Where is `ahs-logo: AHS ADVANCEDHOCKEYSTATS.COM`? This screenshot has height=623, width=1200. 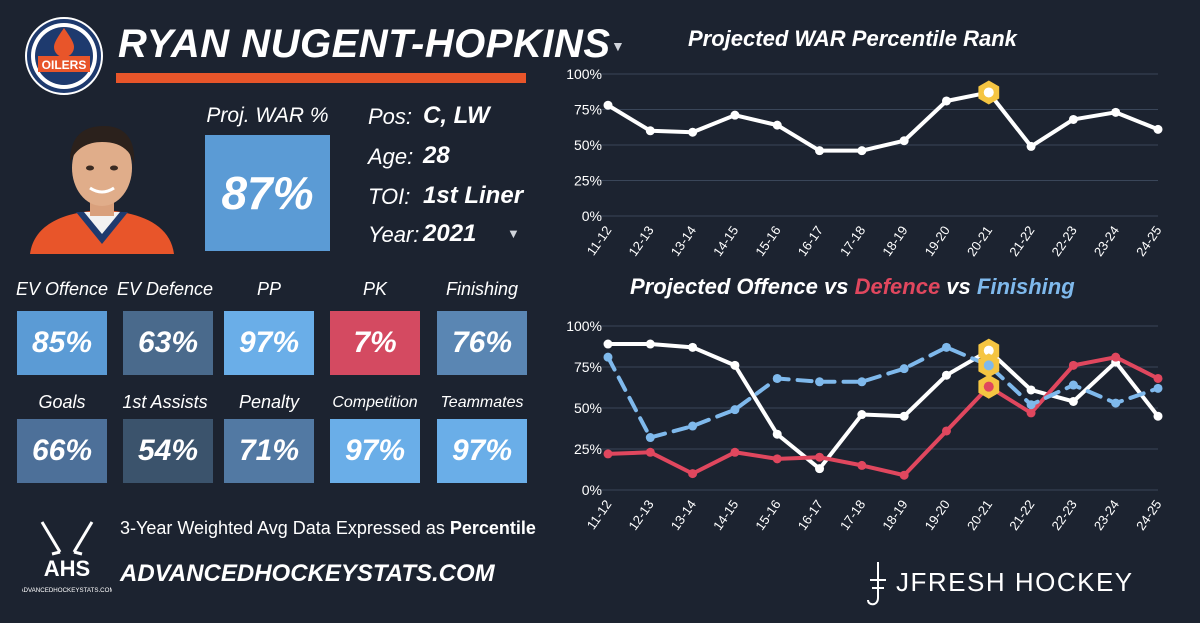
ahs-logo: AHS ADVANCEDHOCKEYSTATS.COM is located at coordinates (67, 557).